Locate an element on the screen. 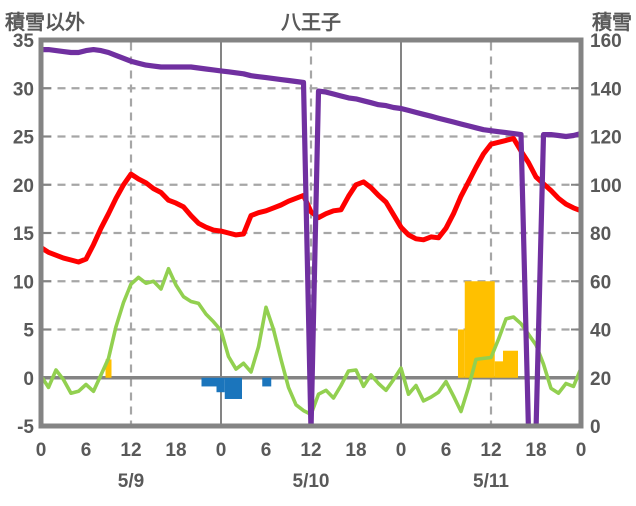 This screenshot has height=506, width=636. left-axis-tick-label: 35 is located at coordinates (24, 41).